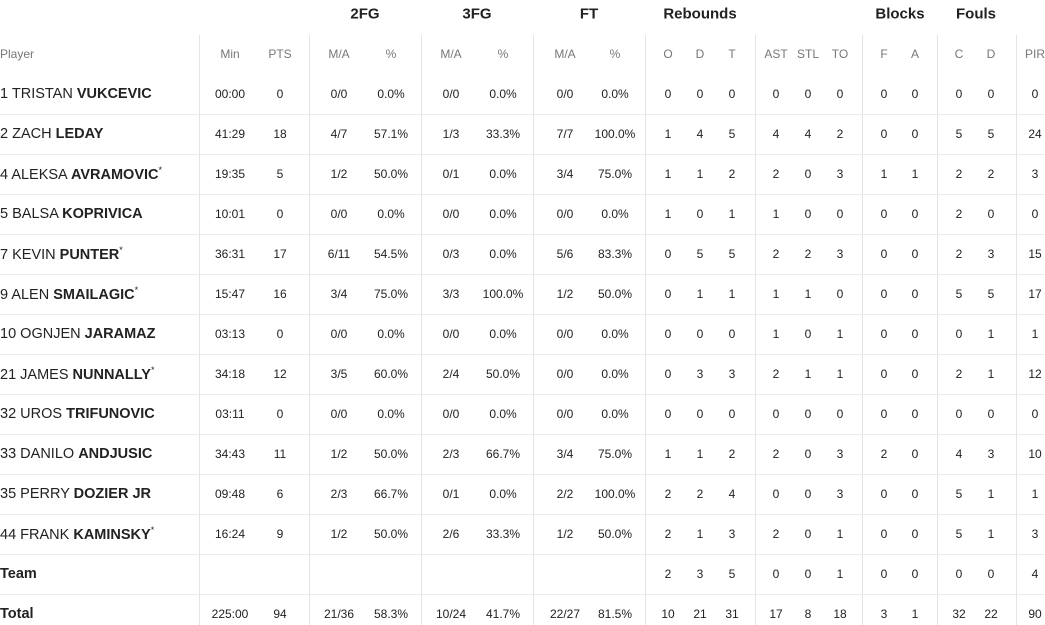 This screenshot has width=1045, height=625. Describe the element at coordinates (114, 94) in the screenshot. I see `player-last-name: VUKCEVIC` at that location.